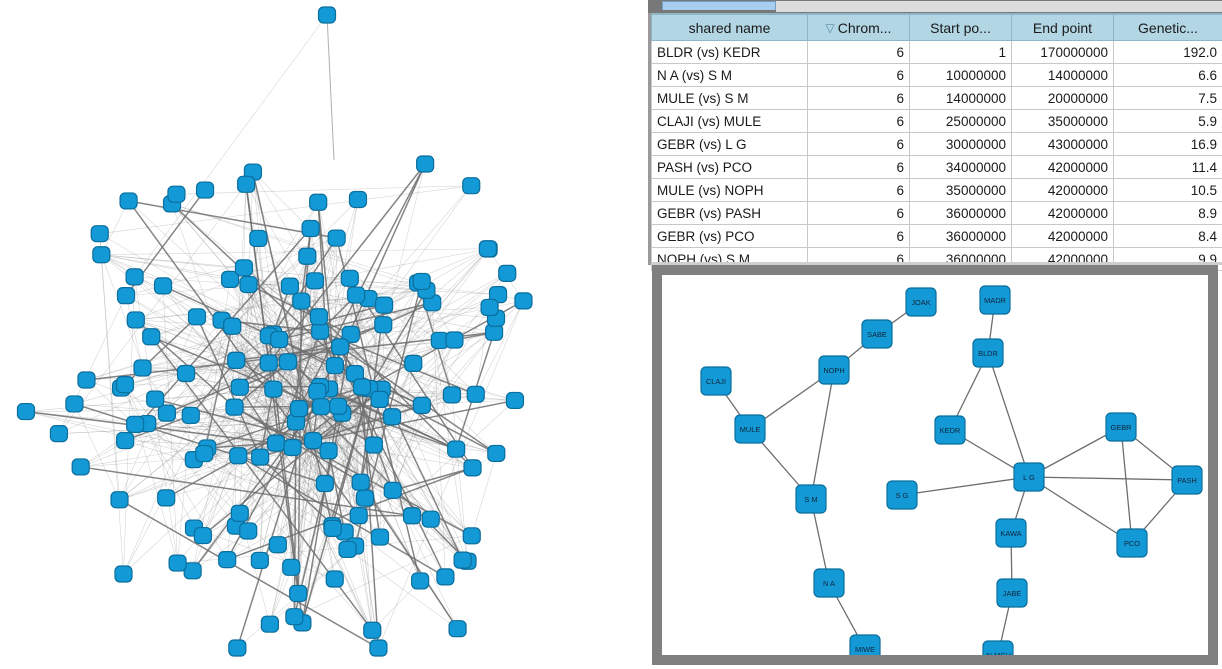 The height and width of the screenshot is (669, 1222). Describe the element at coordinates (1121, 427) in the screenshot. I see `network-node: GEBR` at that location.